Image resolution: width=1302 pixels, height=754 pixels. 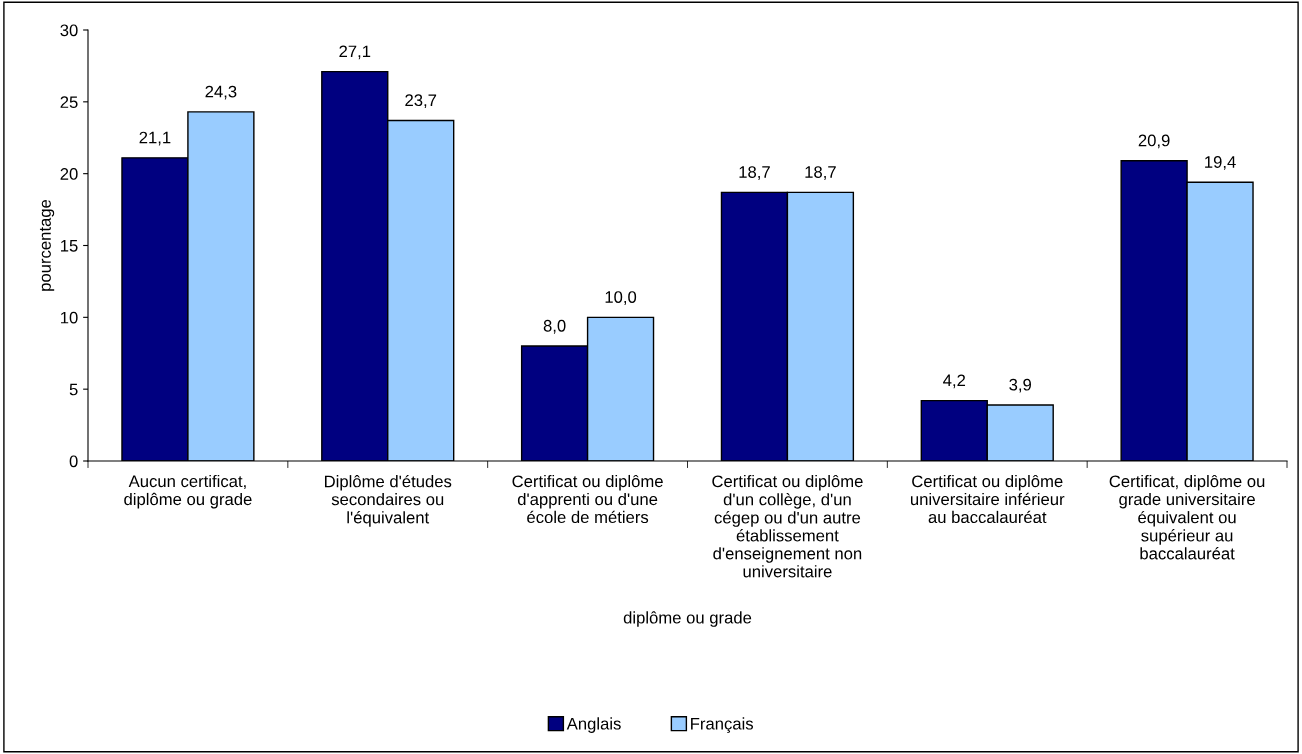 I want to click on x-axis-title: diplôme ou grade, so click(x=687, y=619).